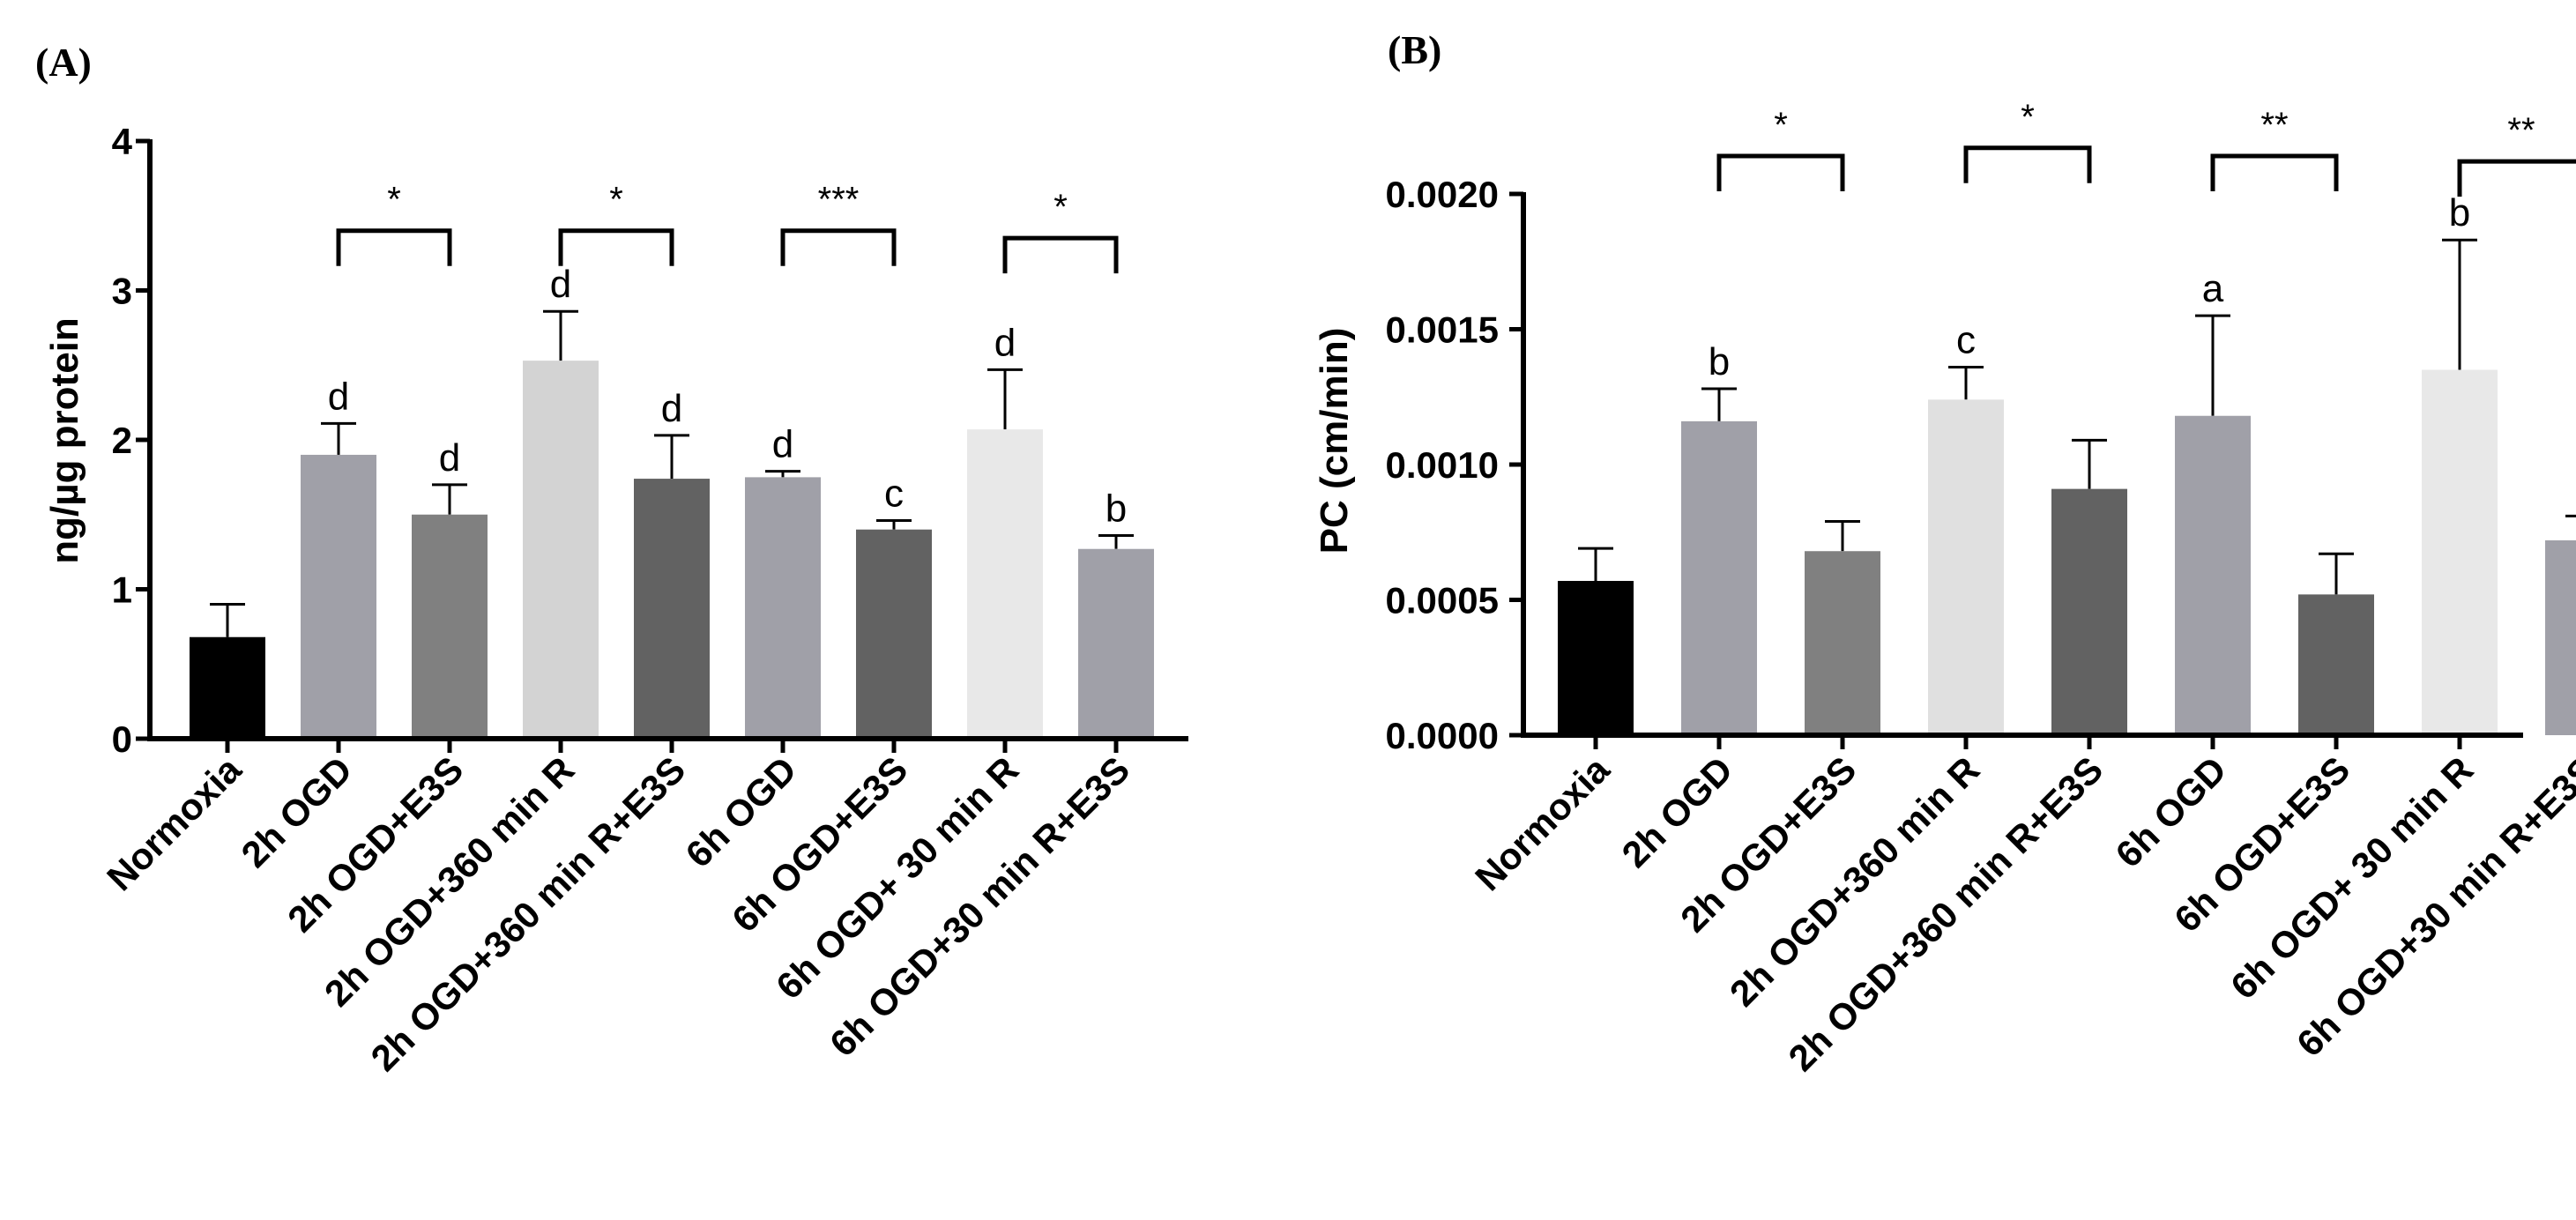  I want to click on y-tick-label: 0.0005, so click(1442, 601).